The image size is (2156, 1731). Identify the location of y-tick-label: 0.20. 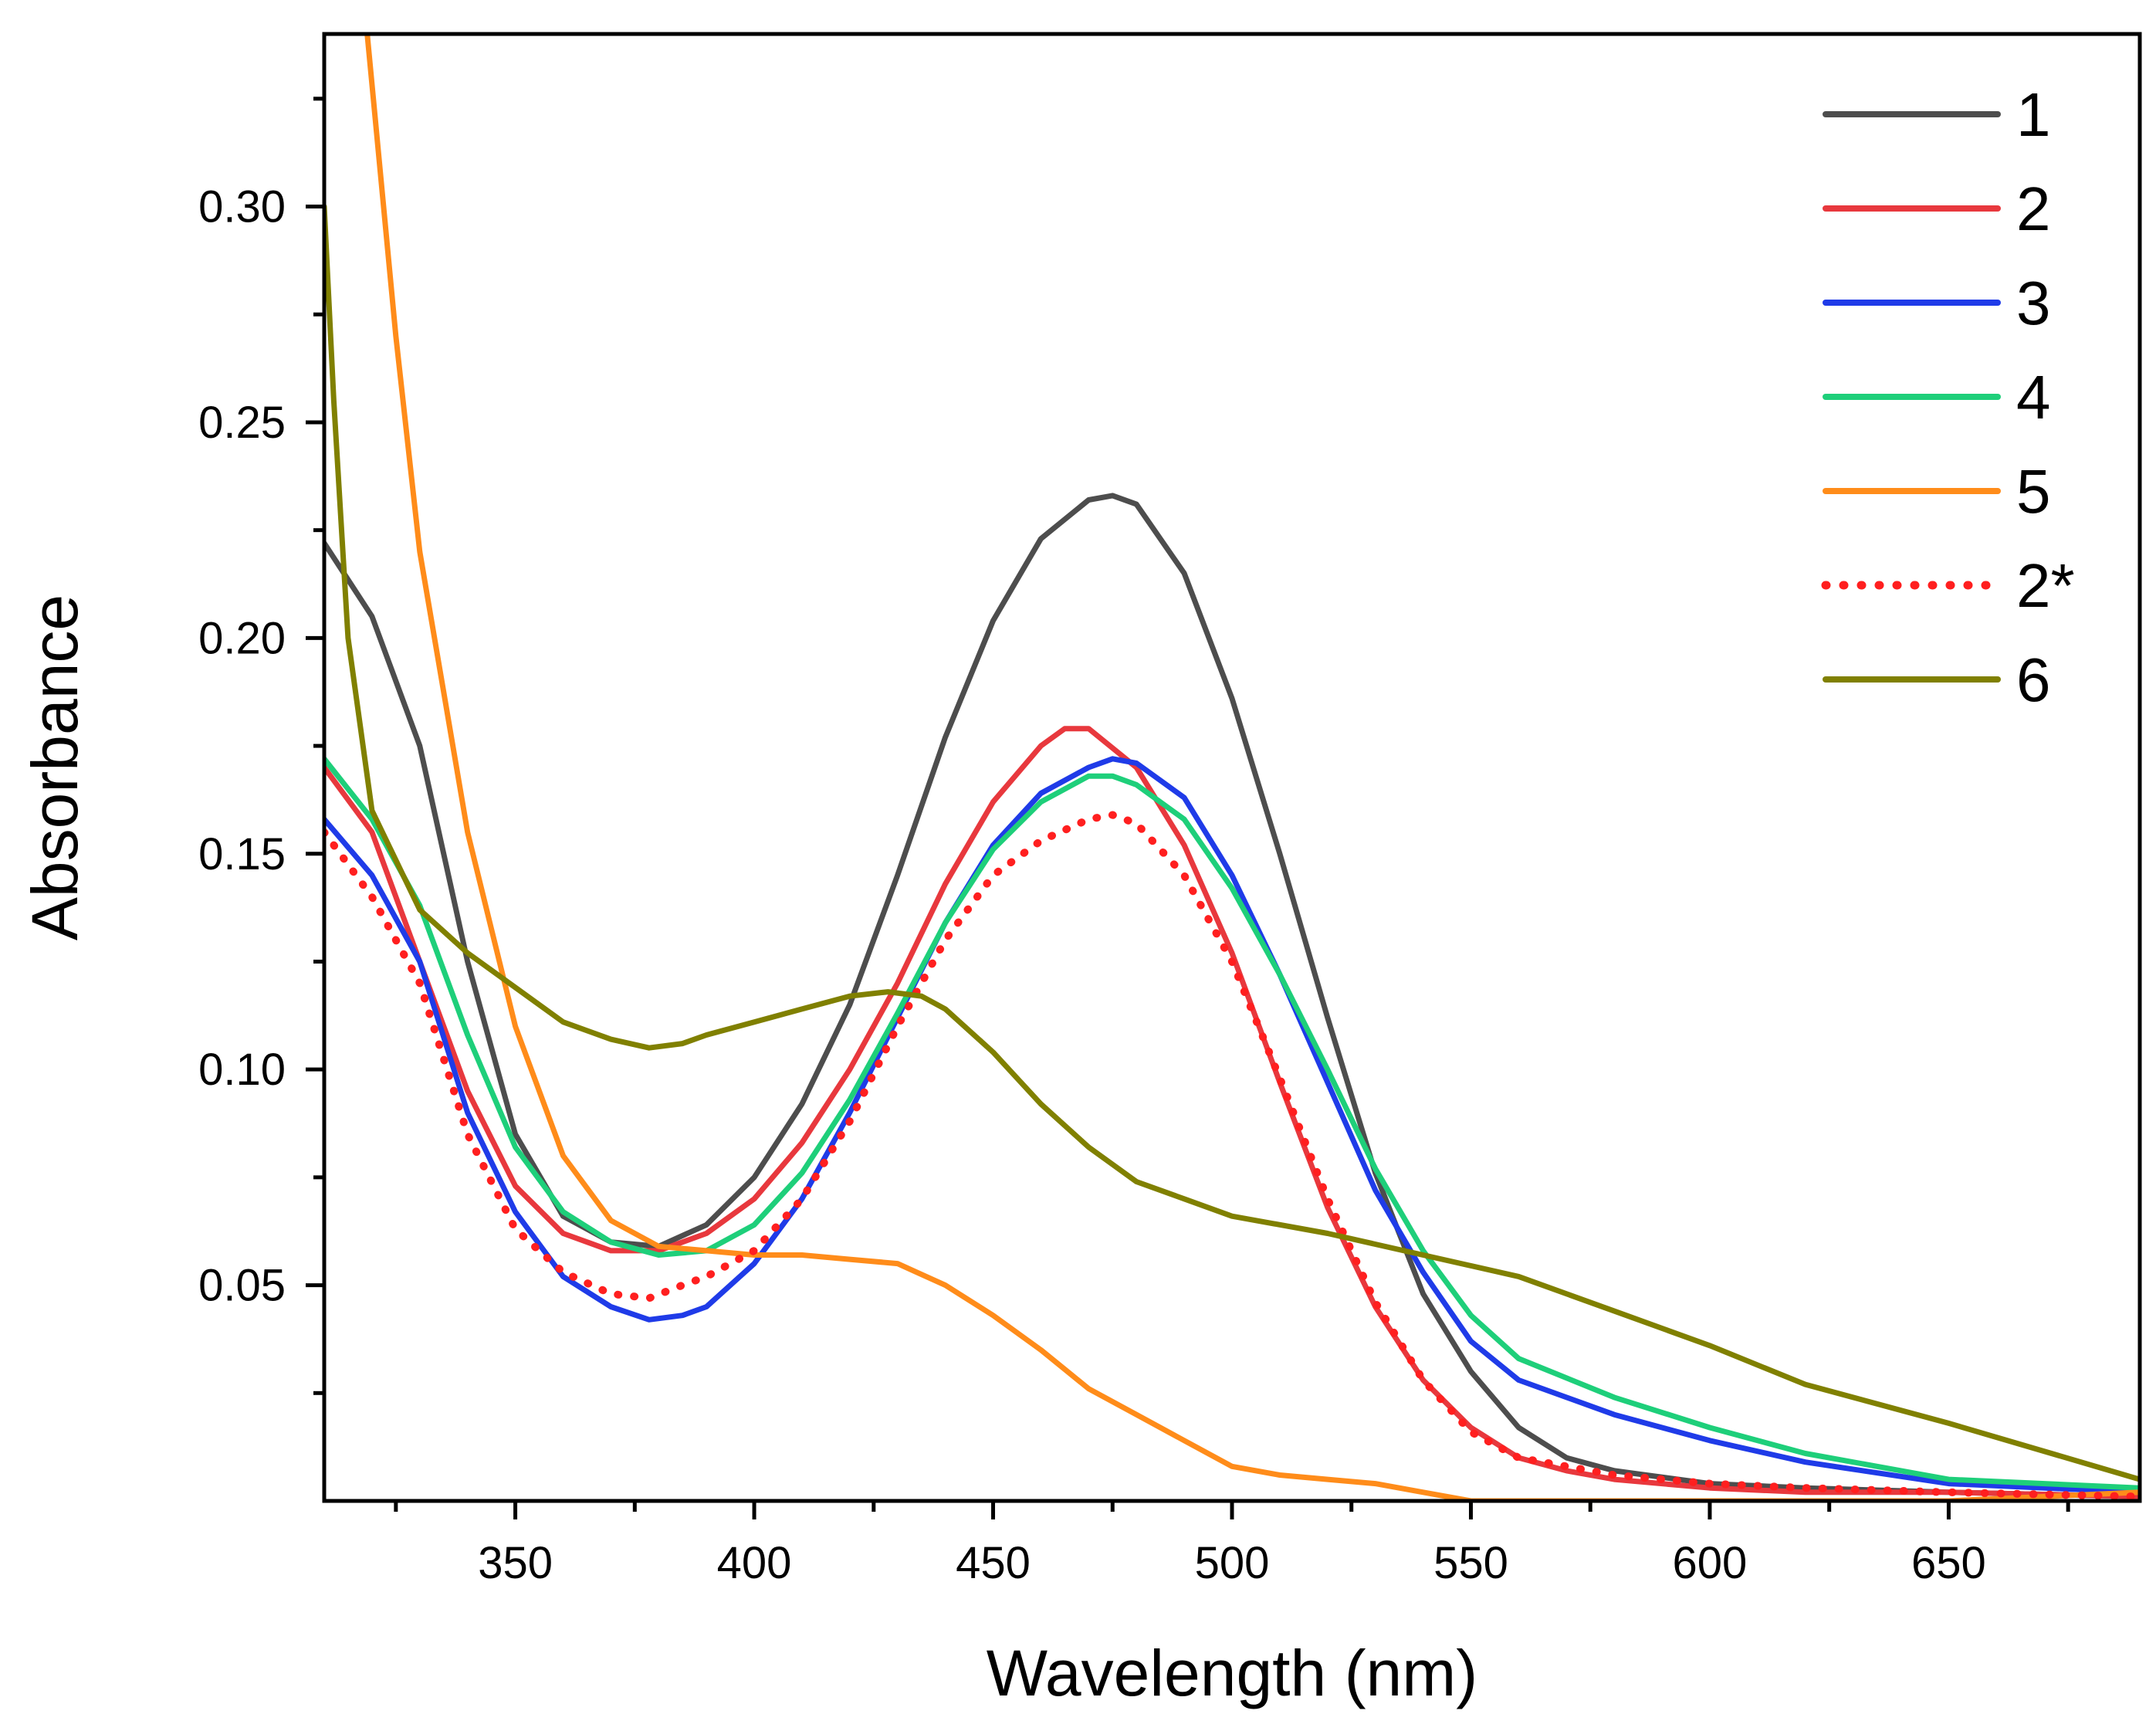
(242, 638).